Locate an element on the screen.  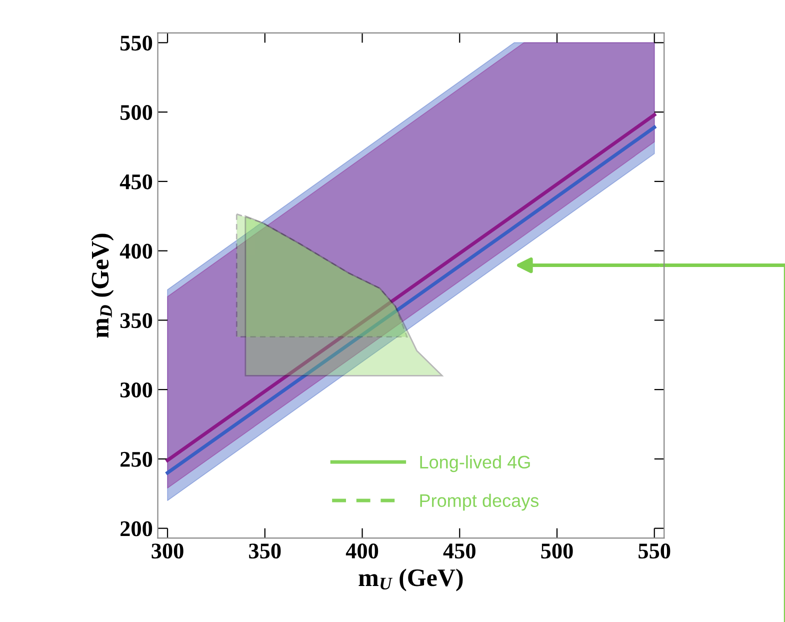
x-tick-label: 550 is located at coordinates (654, 551).